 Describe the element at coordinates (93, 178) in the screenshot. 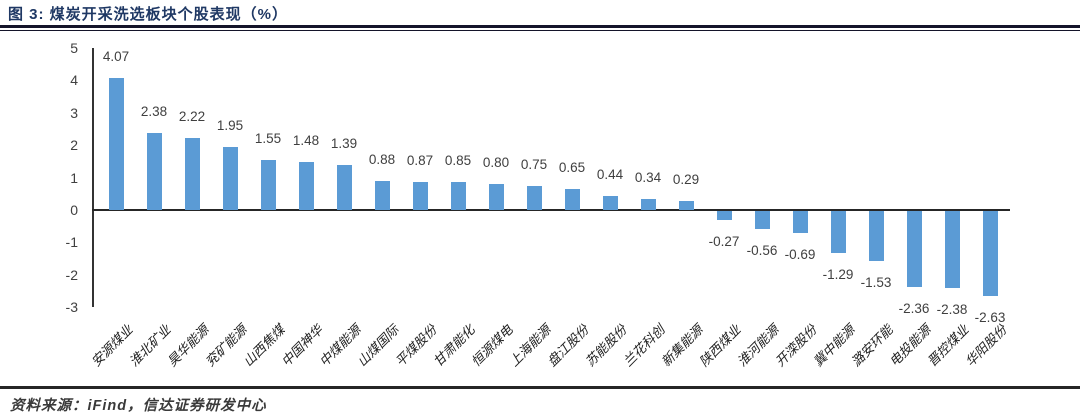

I see `y-axis-line` at that location.